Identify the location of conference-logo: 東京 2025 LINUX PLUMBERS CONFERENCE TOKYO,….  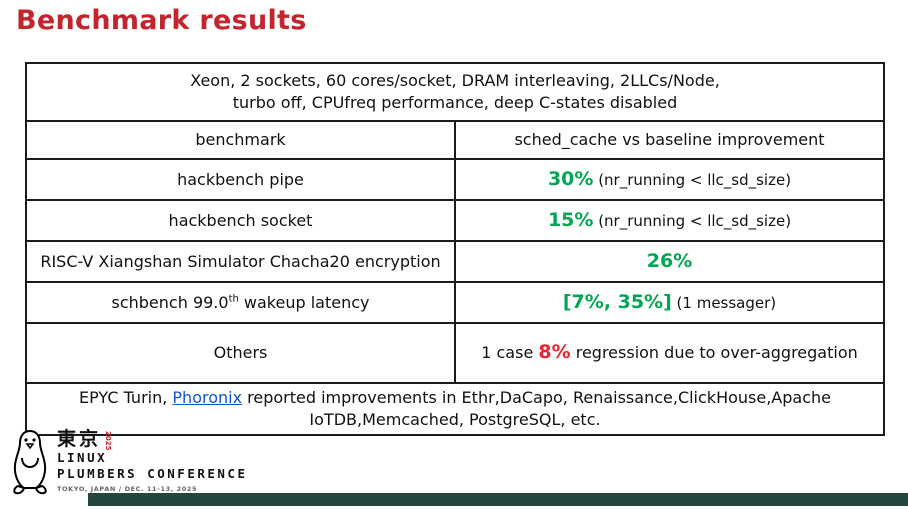
(128, 462).